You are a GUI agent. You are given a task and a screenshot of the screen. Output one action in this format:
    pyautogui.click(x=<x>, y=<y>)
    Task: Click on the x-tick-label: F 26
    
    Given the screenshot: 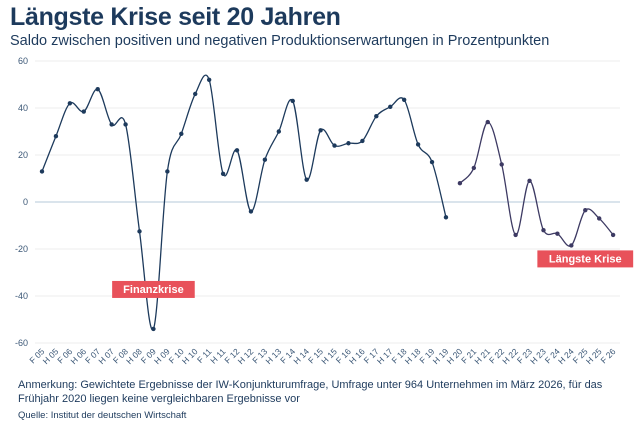 What is the action you would take?
    pyautogui.click(x=607, y=355)
    